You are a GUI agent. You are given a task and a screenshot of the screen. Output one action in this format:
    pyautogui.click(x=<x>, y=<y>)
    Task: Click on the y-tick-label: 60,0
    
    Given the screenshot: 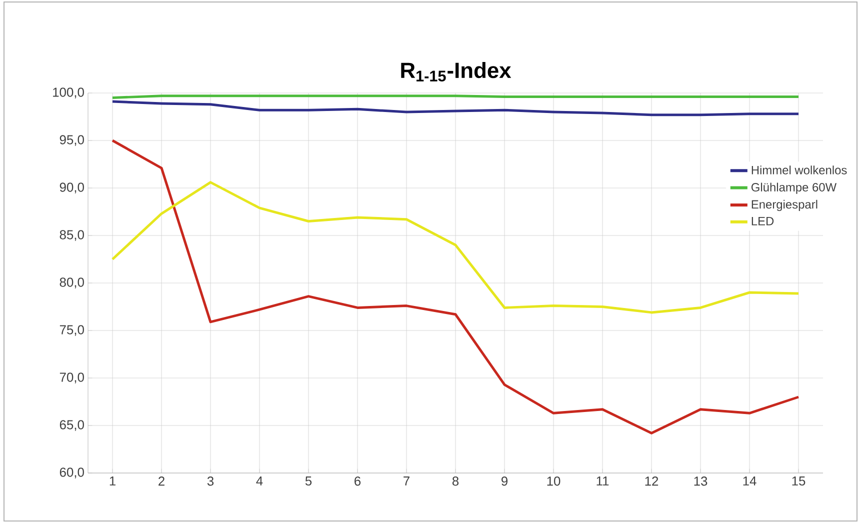 What is the action you would take?
    pyautogui.click(x=72, y=473)
    